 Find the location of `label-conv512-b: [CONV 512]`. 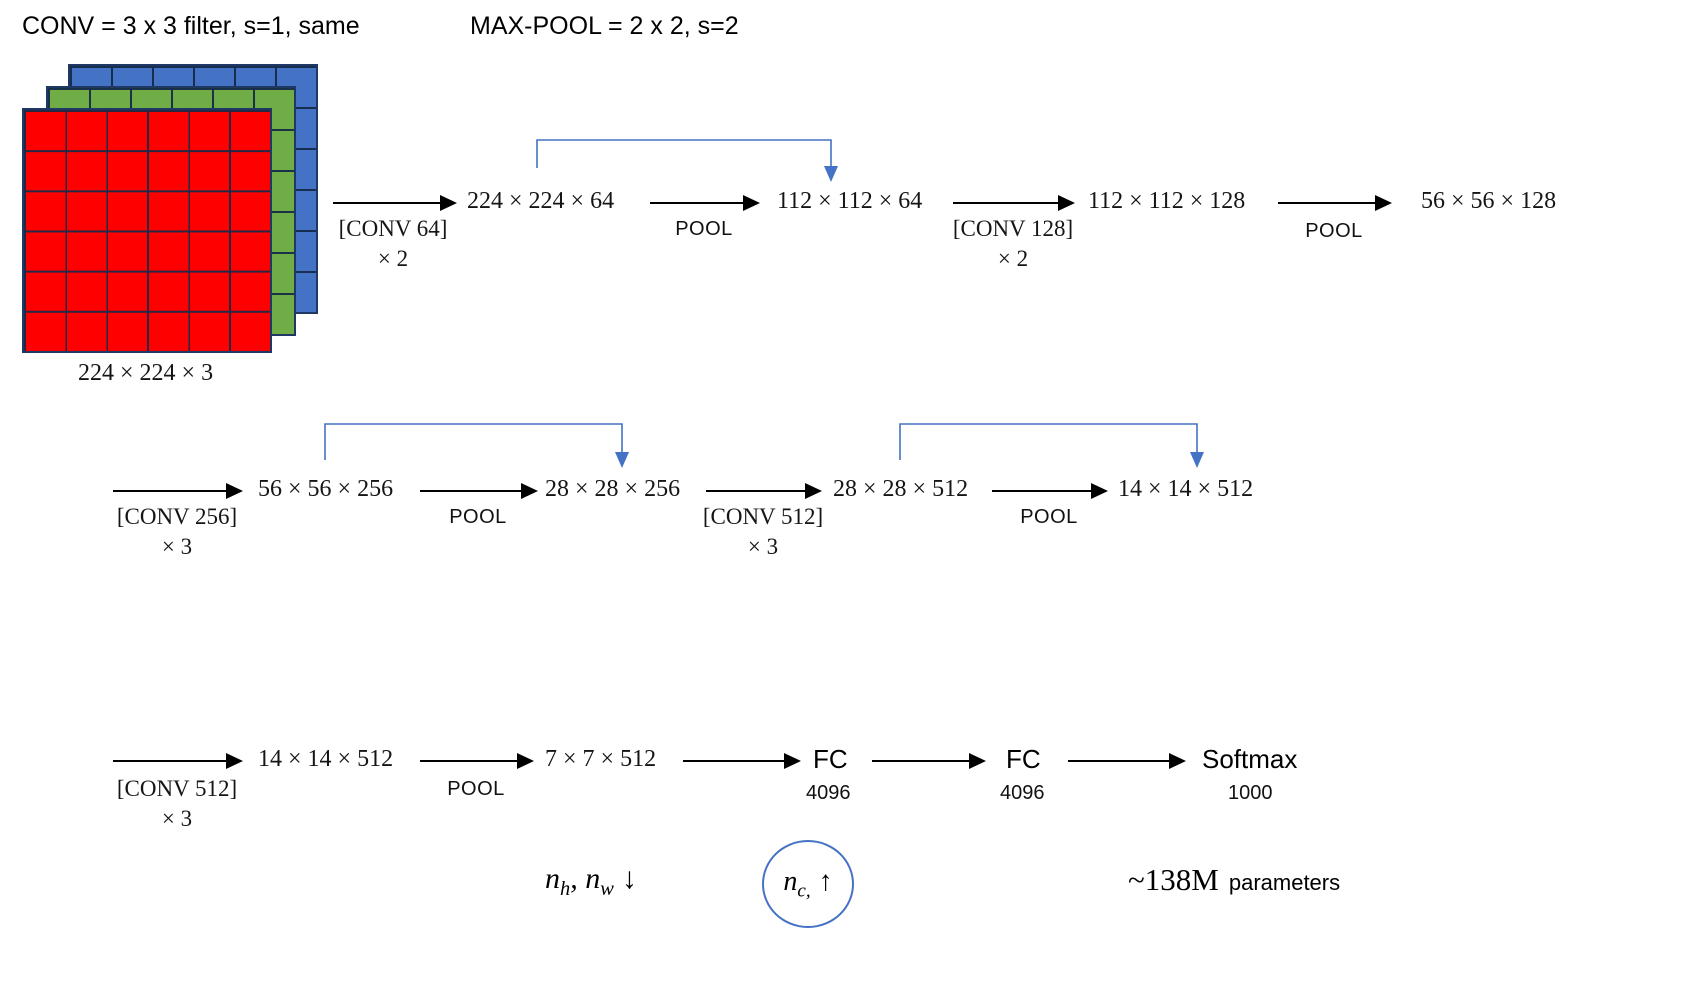

label-conv512-b: [CONV 512] is located at coordinates (177, 788).